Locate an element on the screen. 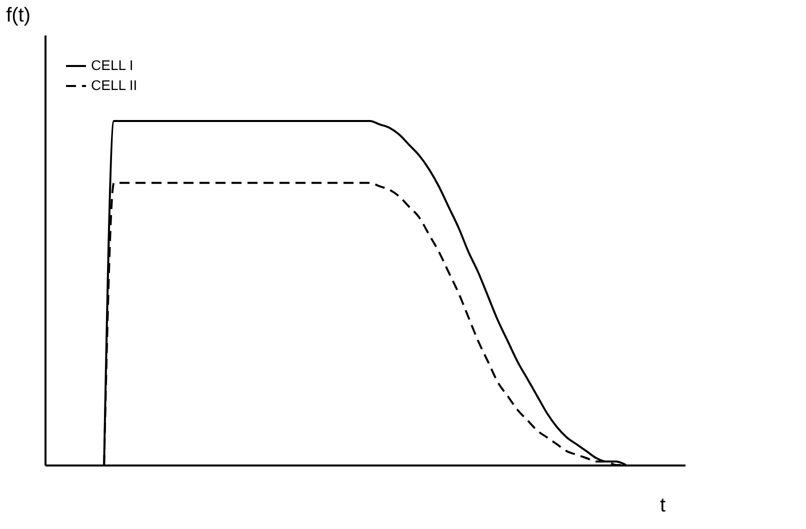 This screenshot has height=529, width=806. legend-label: CELL II is located at coordinates (114, 85).